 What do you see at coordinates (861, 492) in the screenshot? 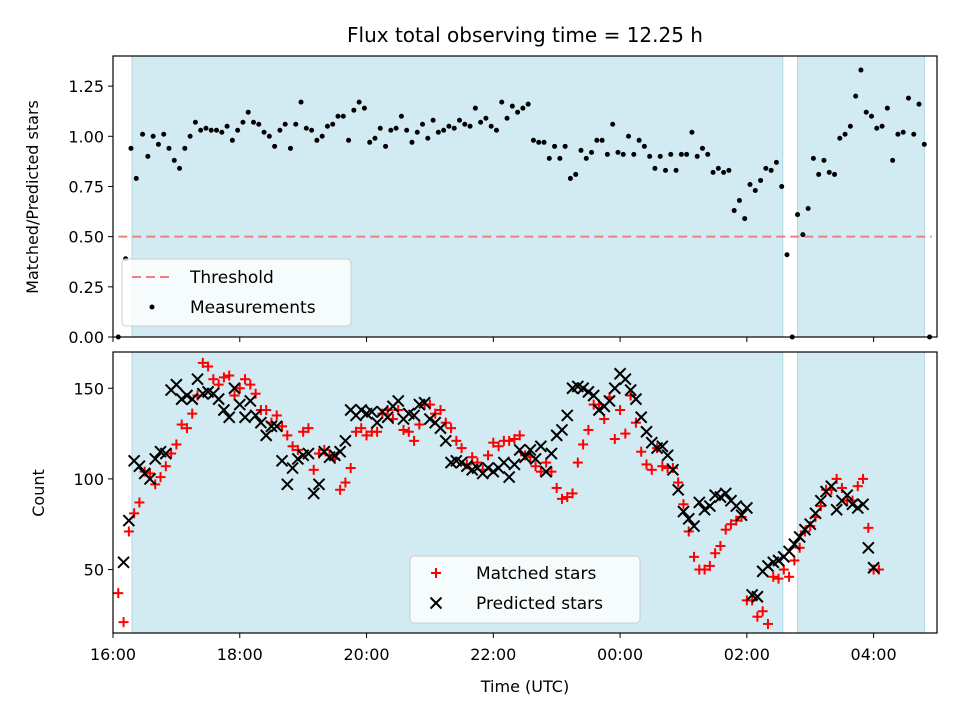
I see `observing-interval` at bounding box center [861, 492].